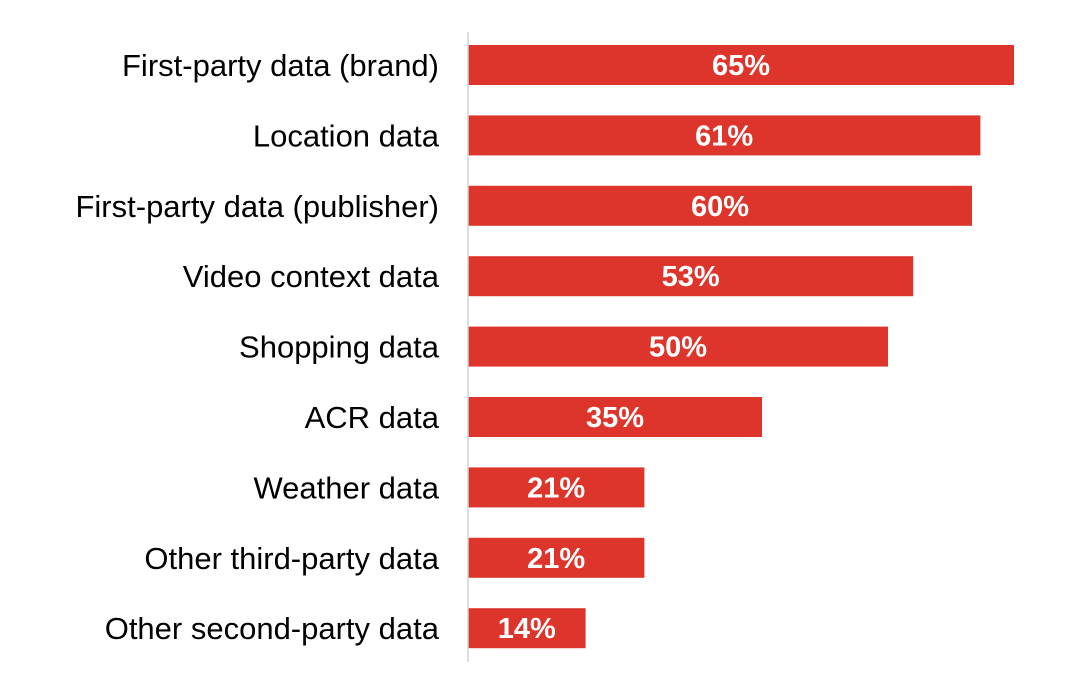 This screenshot has width=1090, height=688. I want to click on data-label: 14%, so click(527, 629).